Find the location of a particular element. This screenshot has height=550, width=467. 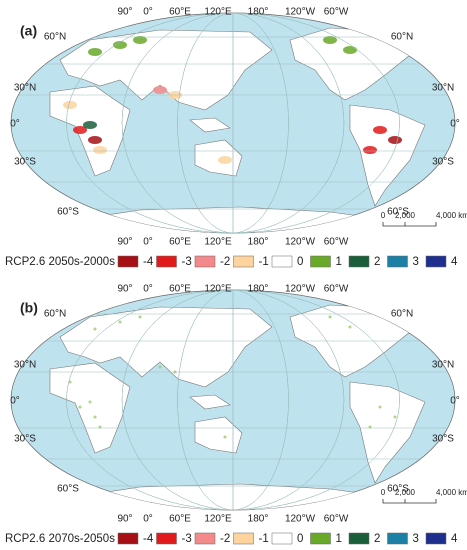

meridian is located at coordinates (233, 123).